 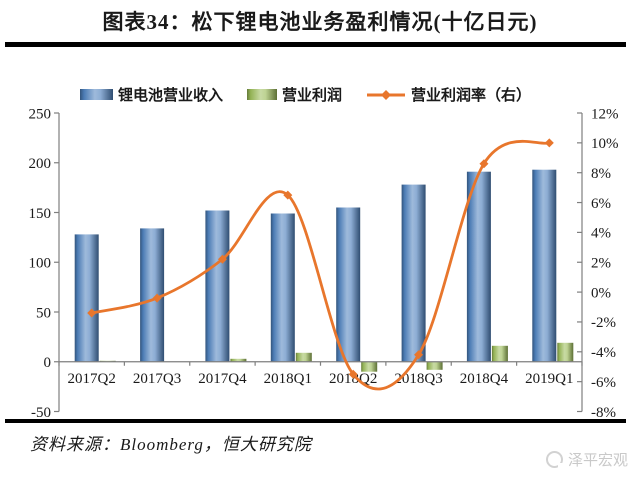 What do you see at coordinates (601, 204) in the screenshot?
I see `right-axis-tick-label: 6%` at bounding box center [601, 204].